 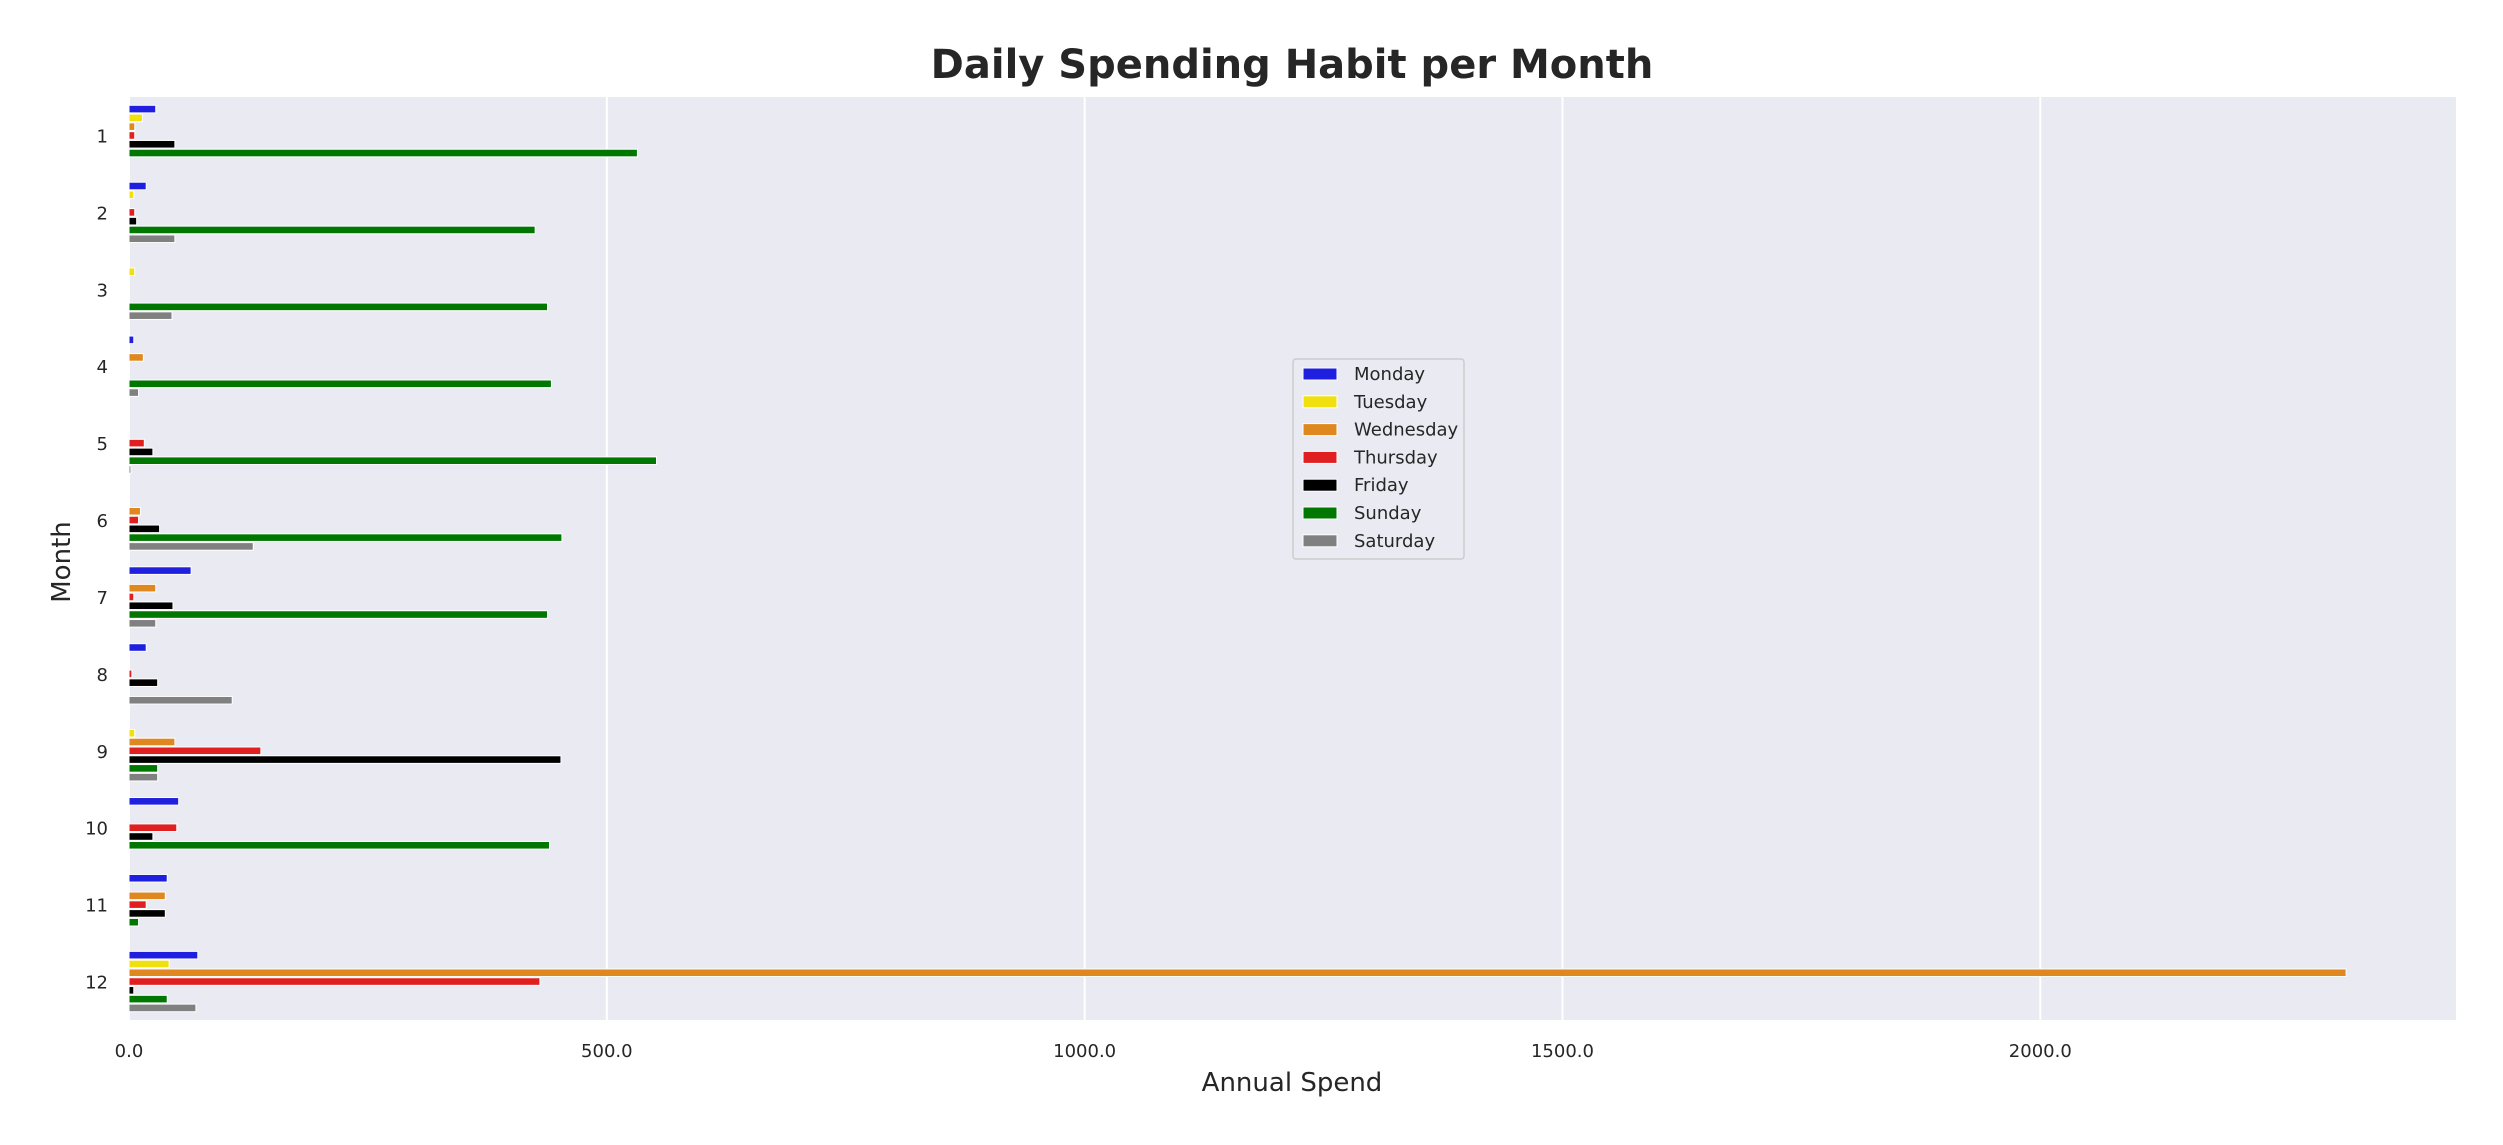 What do you see at coordinates (1292, 65) in the screenshot?
I see `chart-title: Daily Spending Habit per Month` at bounding box center [1292, 65].